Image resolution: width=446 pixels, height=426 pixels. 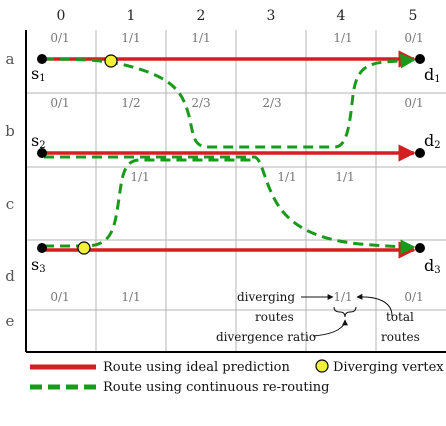 What do you see at coordinates (271, 16) in the screenshot?
I see `column-number: 3` at bounding box center [271, 16].